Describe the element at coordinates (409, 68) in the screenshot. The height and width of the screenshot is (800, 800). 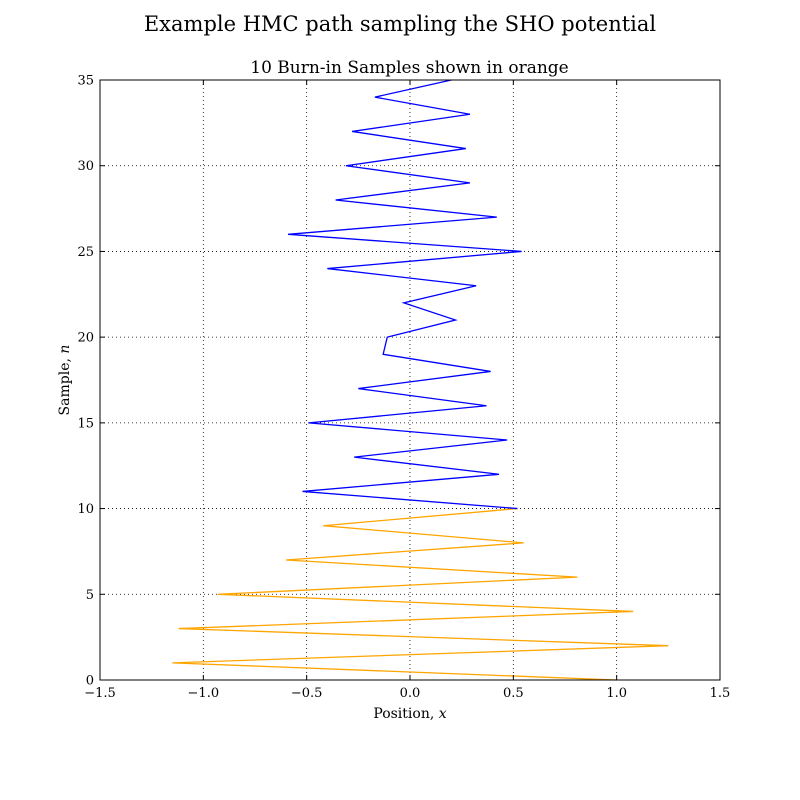
I see `chart-subtitle: 10 Burn-in Samples shown in orange` at that location.